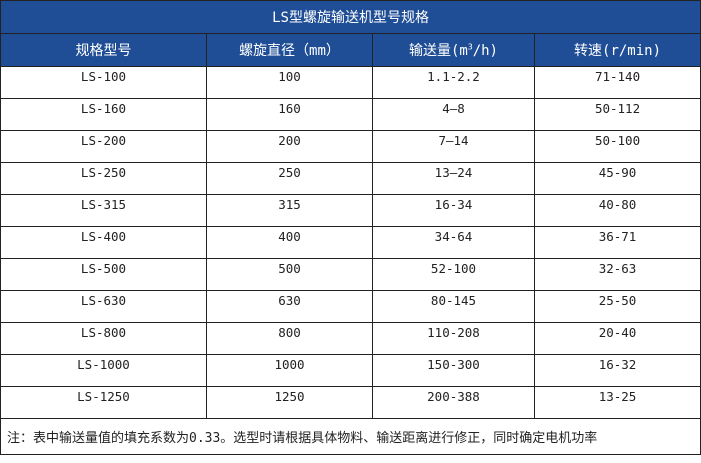 The height and width of the screenshot is (463, 701). I want to click on table-row: LS-315 315 16-34 40-80, so click(350, 210).